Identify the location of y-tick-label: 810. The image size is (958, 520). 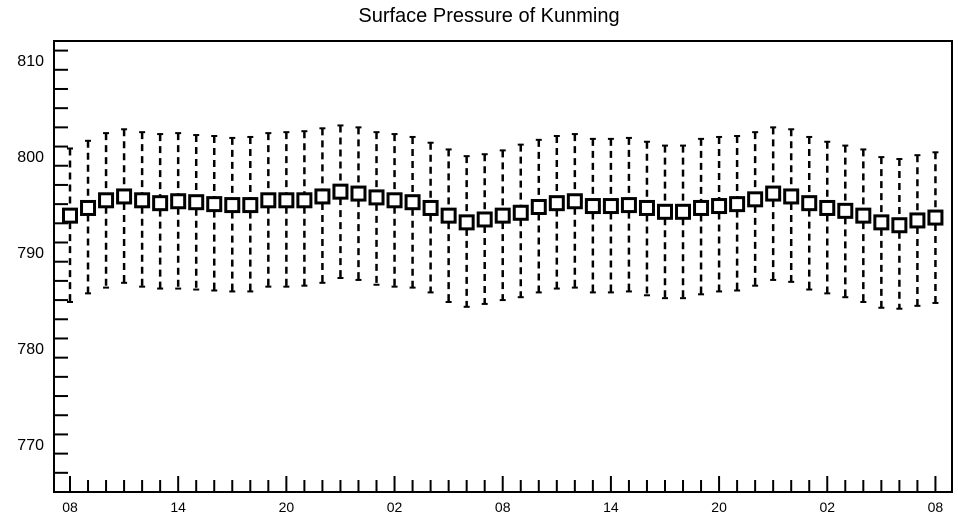
(30, 61).